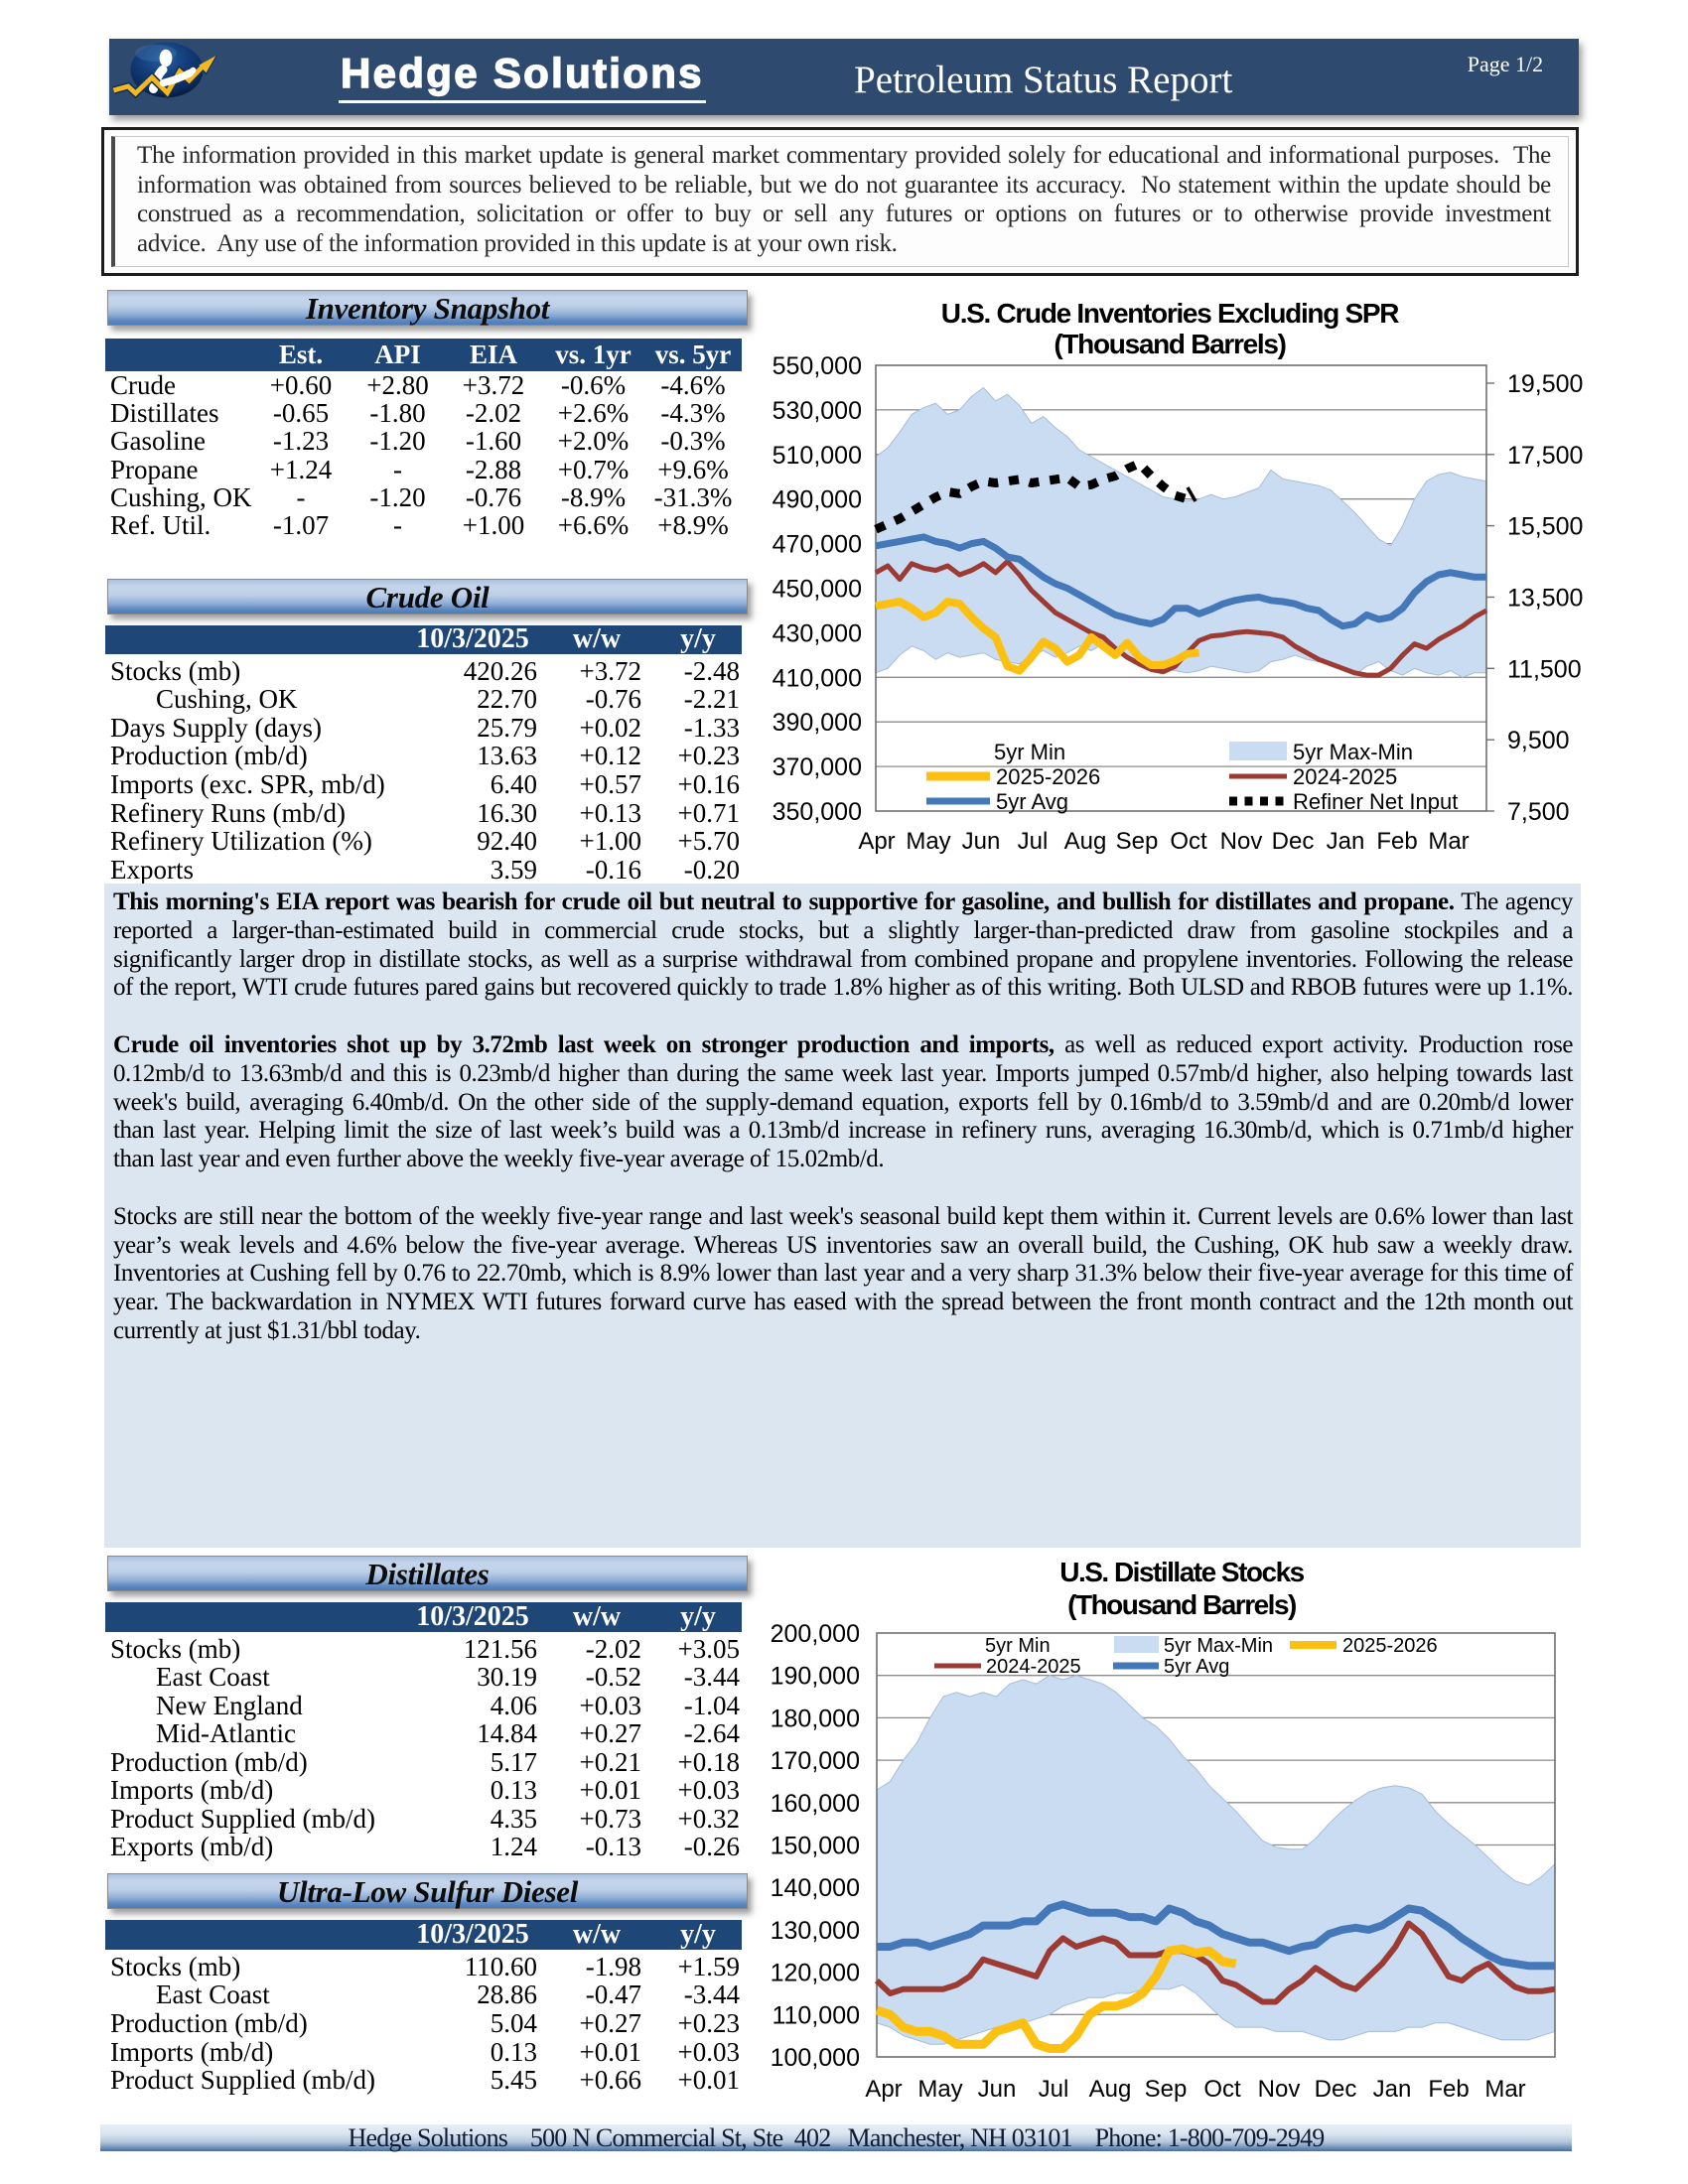 The height and width of the screenshot is (2184, 1688). What do you see at coordinates (815, 1634) in the screenshot?
I see `svg-text: 200,000` at bounding box center [815, 1634].